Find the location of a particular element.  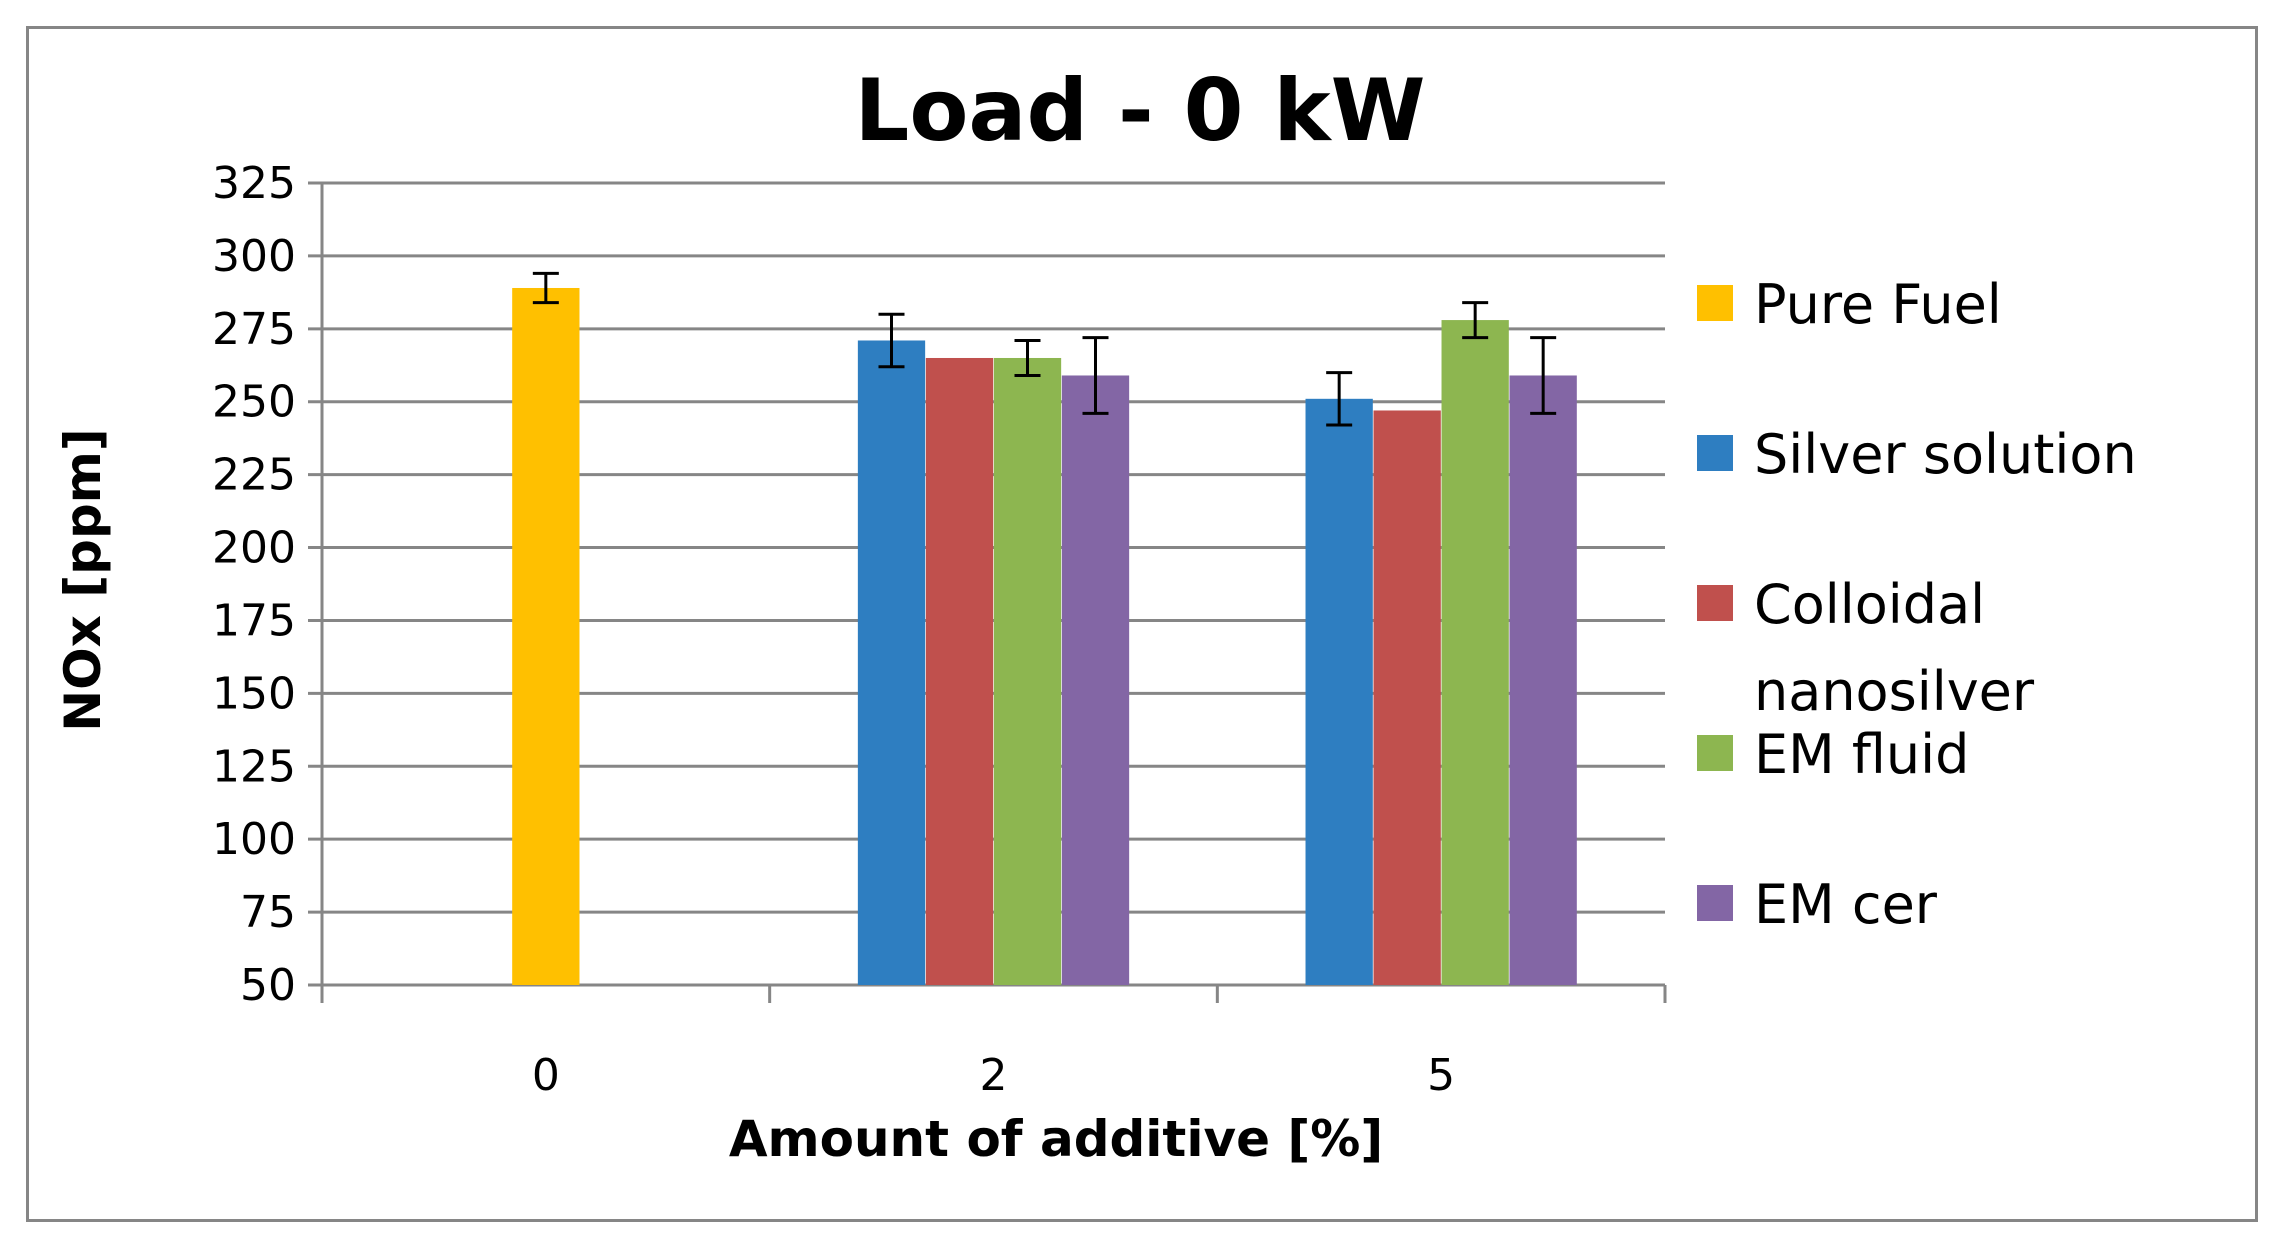

y-tick-label: 150 is located at coordinates (254, 693).